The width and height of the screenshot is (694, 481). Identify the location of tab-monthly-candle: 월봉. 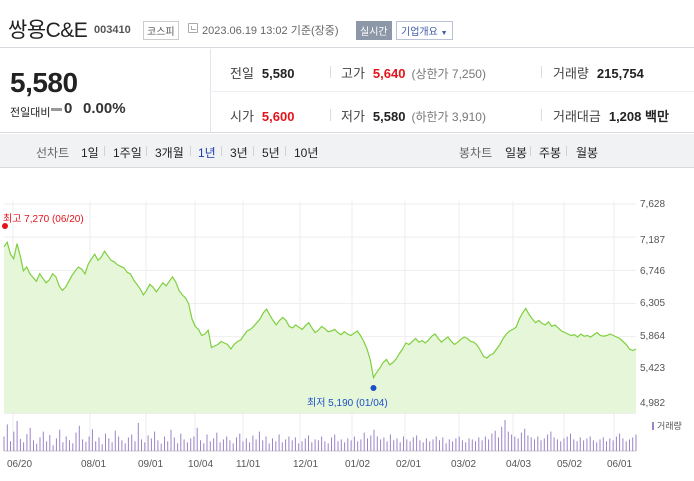
(587, 153).